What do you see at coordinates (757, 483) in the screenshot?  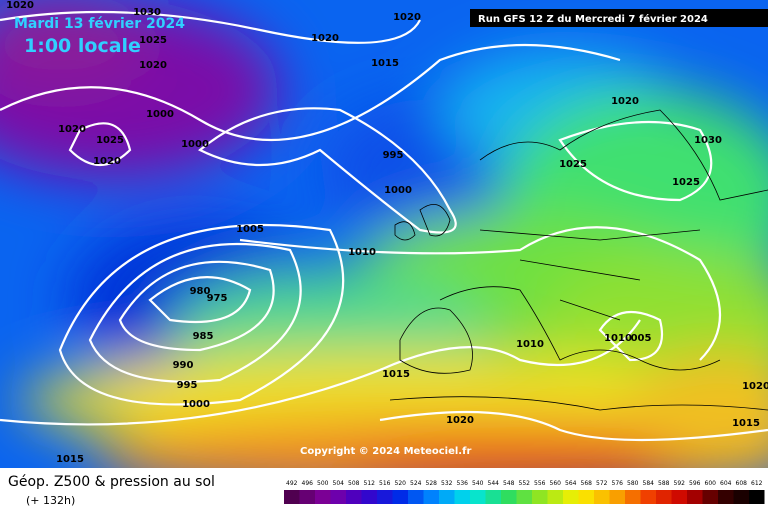 I see `scale-label: 612` at bounding box center [757, 483].